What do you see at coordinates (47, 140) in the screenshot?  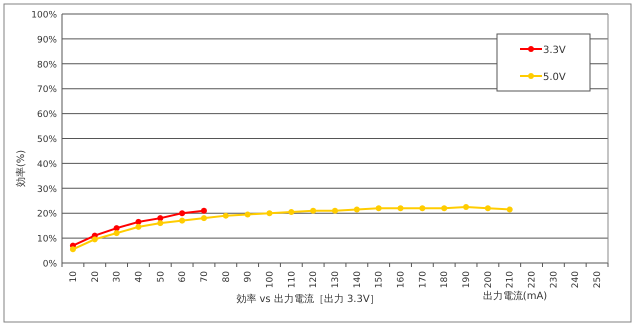 I see `y-tick-label: 50%` at bounding box center [47, 140].